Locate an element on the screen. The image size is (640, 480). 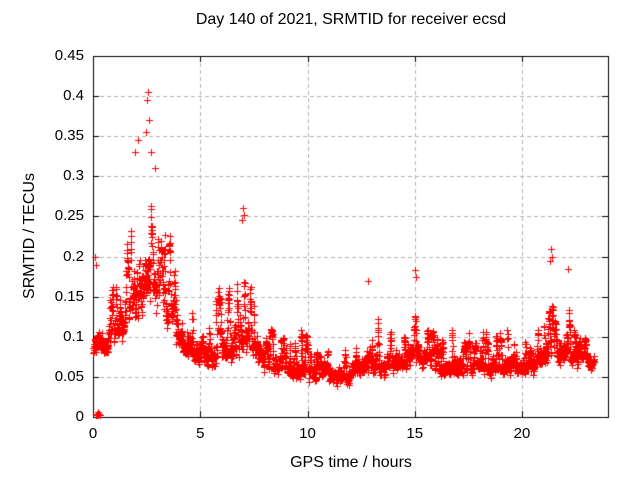
y-tick-label: 0.35 is located at coordinates (69, 136).